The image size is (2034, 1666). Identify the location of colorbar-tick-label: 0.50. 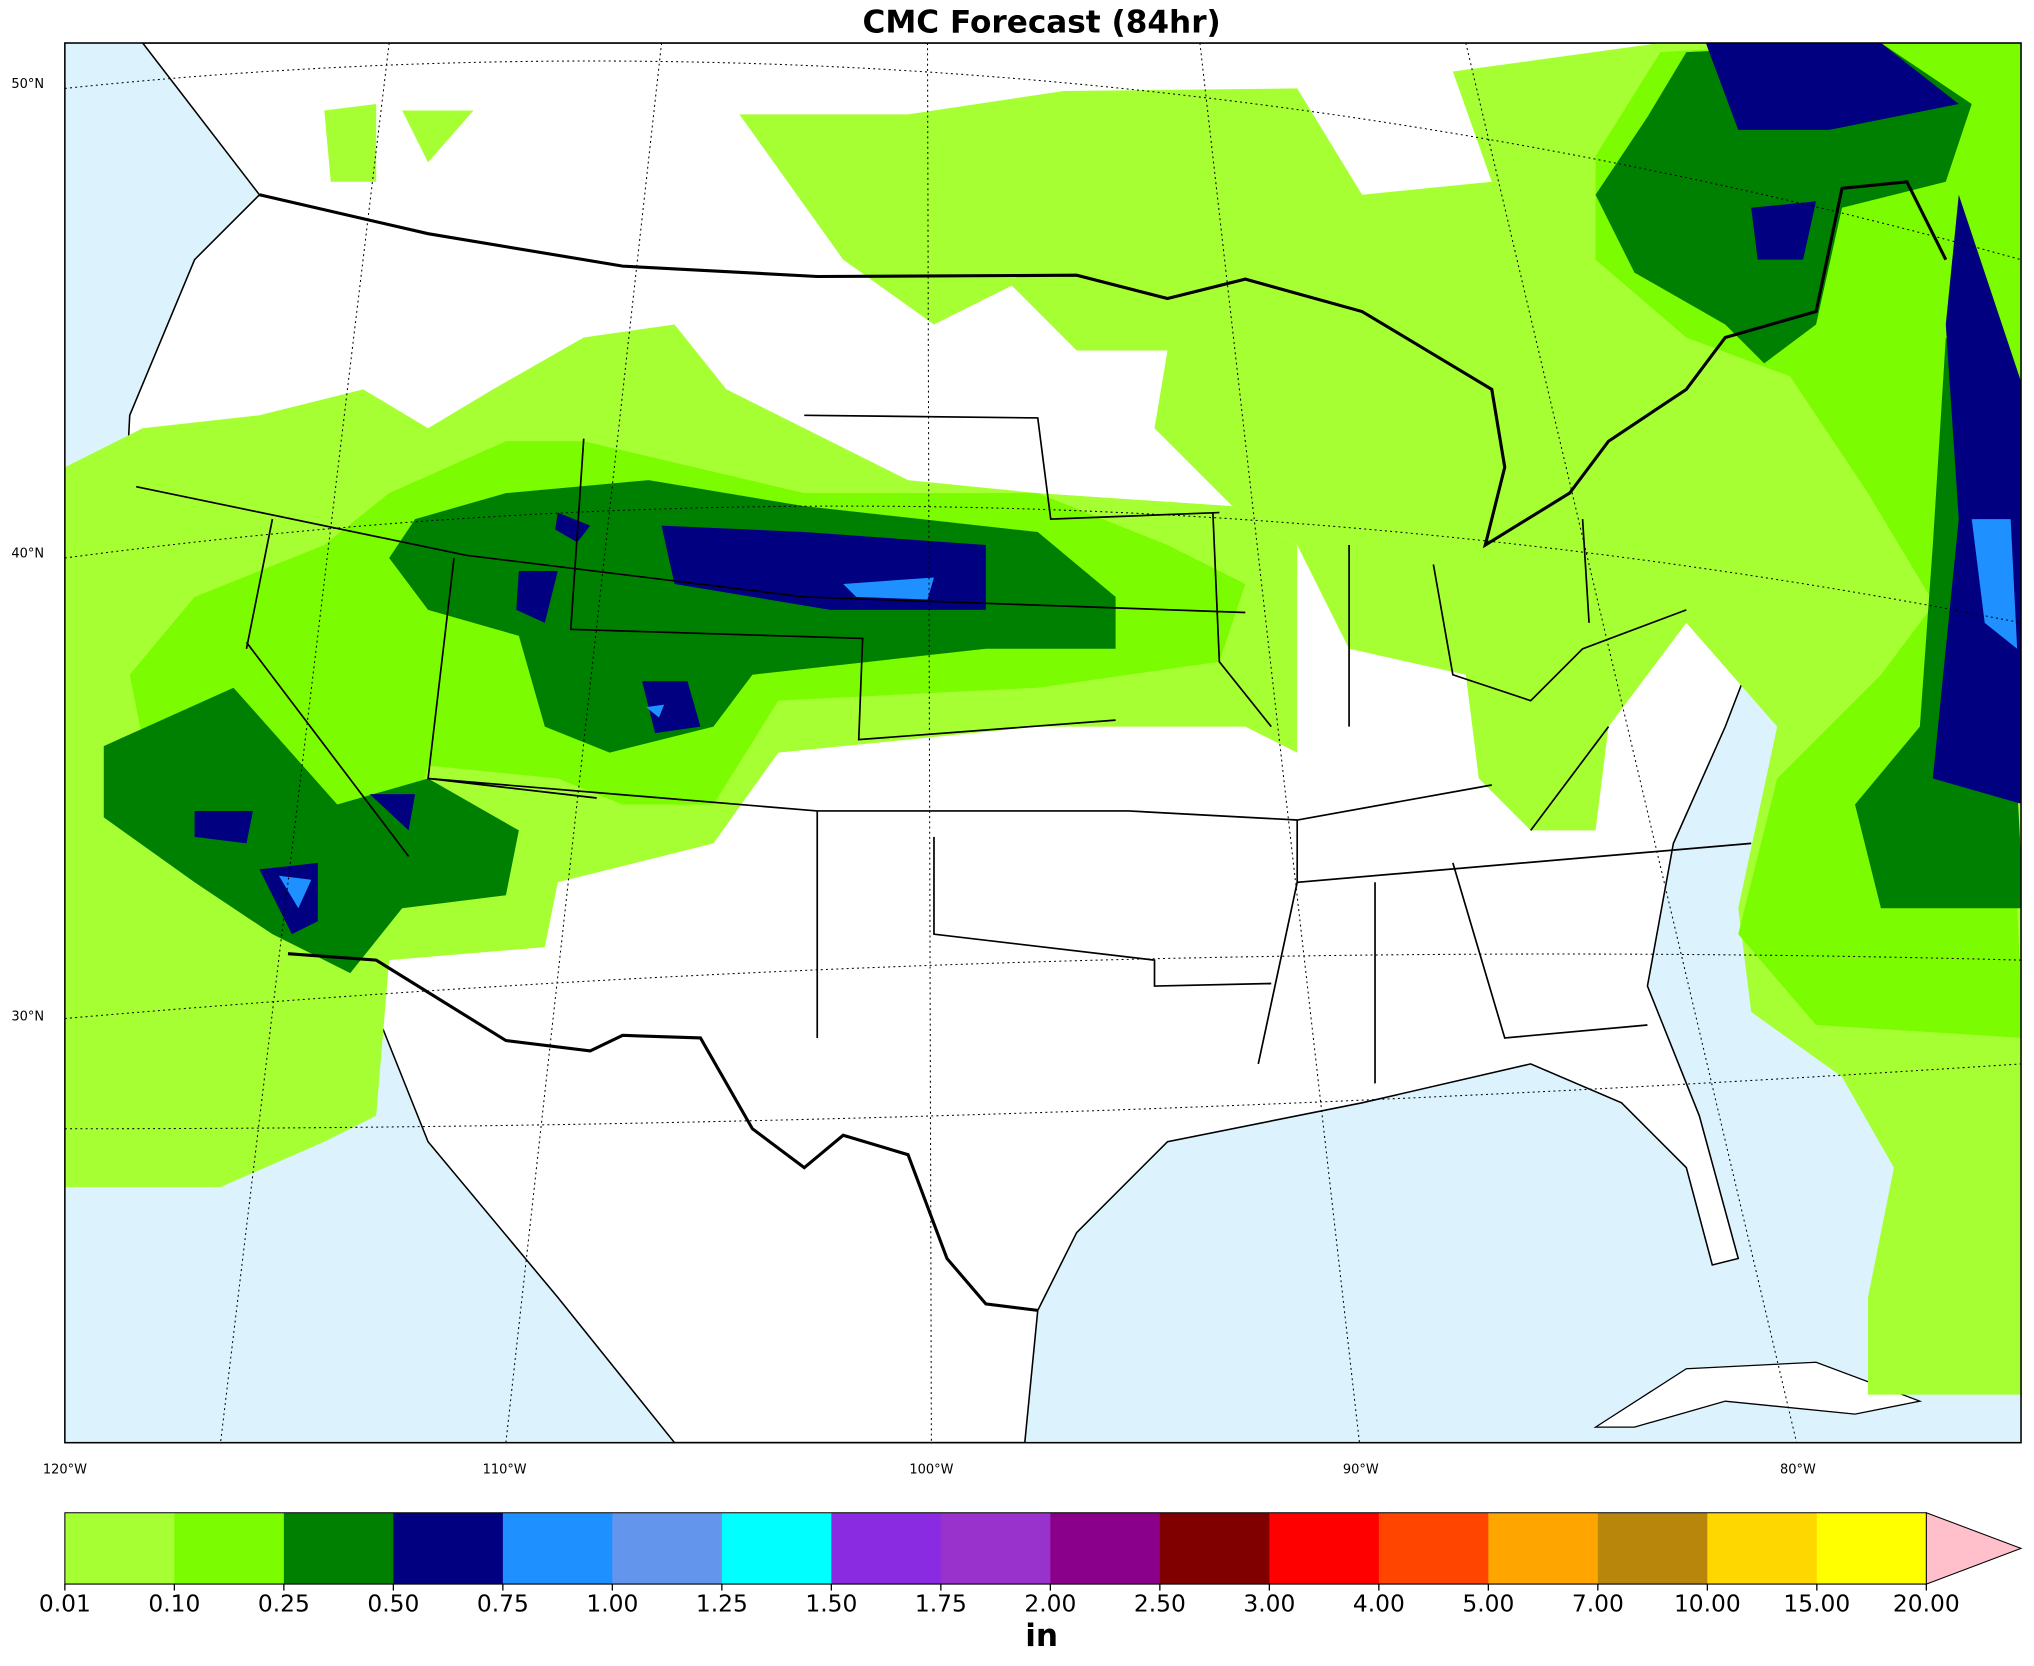
(393, 1603).